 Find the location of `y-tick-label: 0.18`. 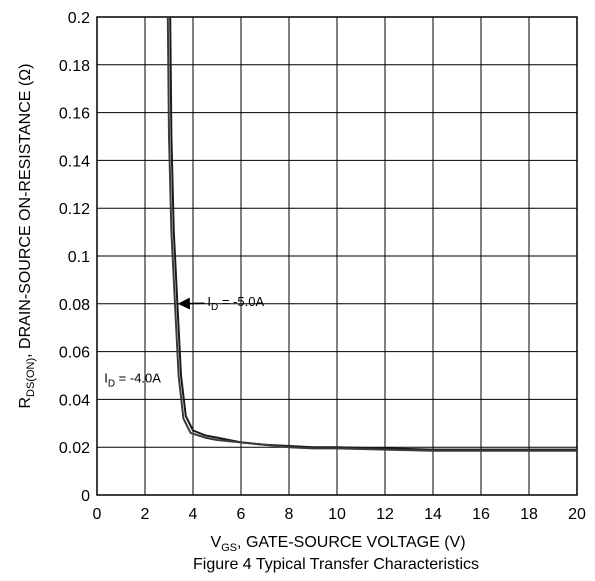

y-tick-label: 0.18 is located at coordinates (74, 66).